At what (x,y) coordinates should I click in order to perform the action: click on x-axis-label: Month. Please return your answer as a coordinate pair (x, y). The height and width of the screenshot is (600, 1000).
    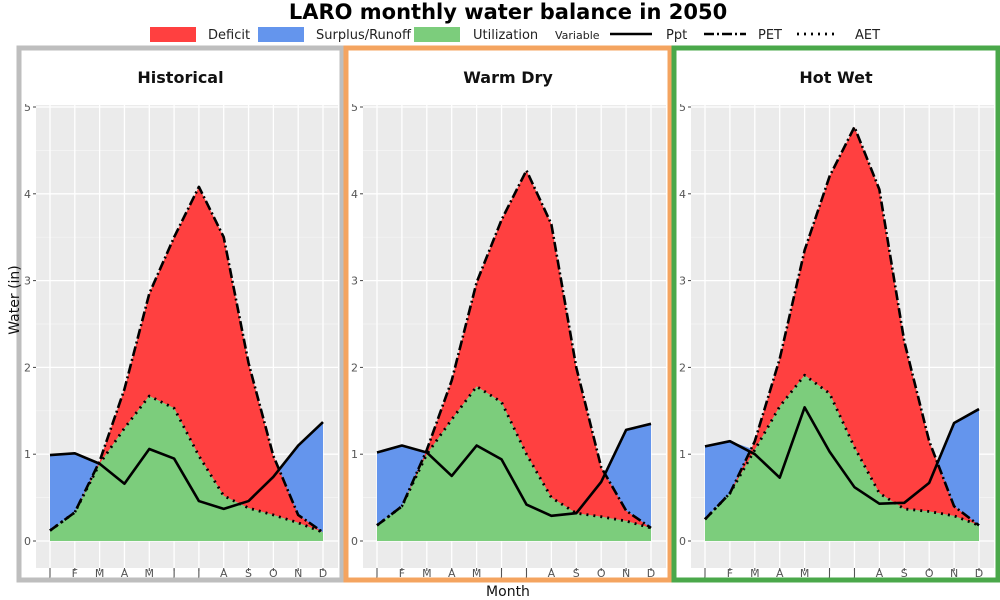
    Looking at the image, I should click on (508, 592).